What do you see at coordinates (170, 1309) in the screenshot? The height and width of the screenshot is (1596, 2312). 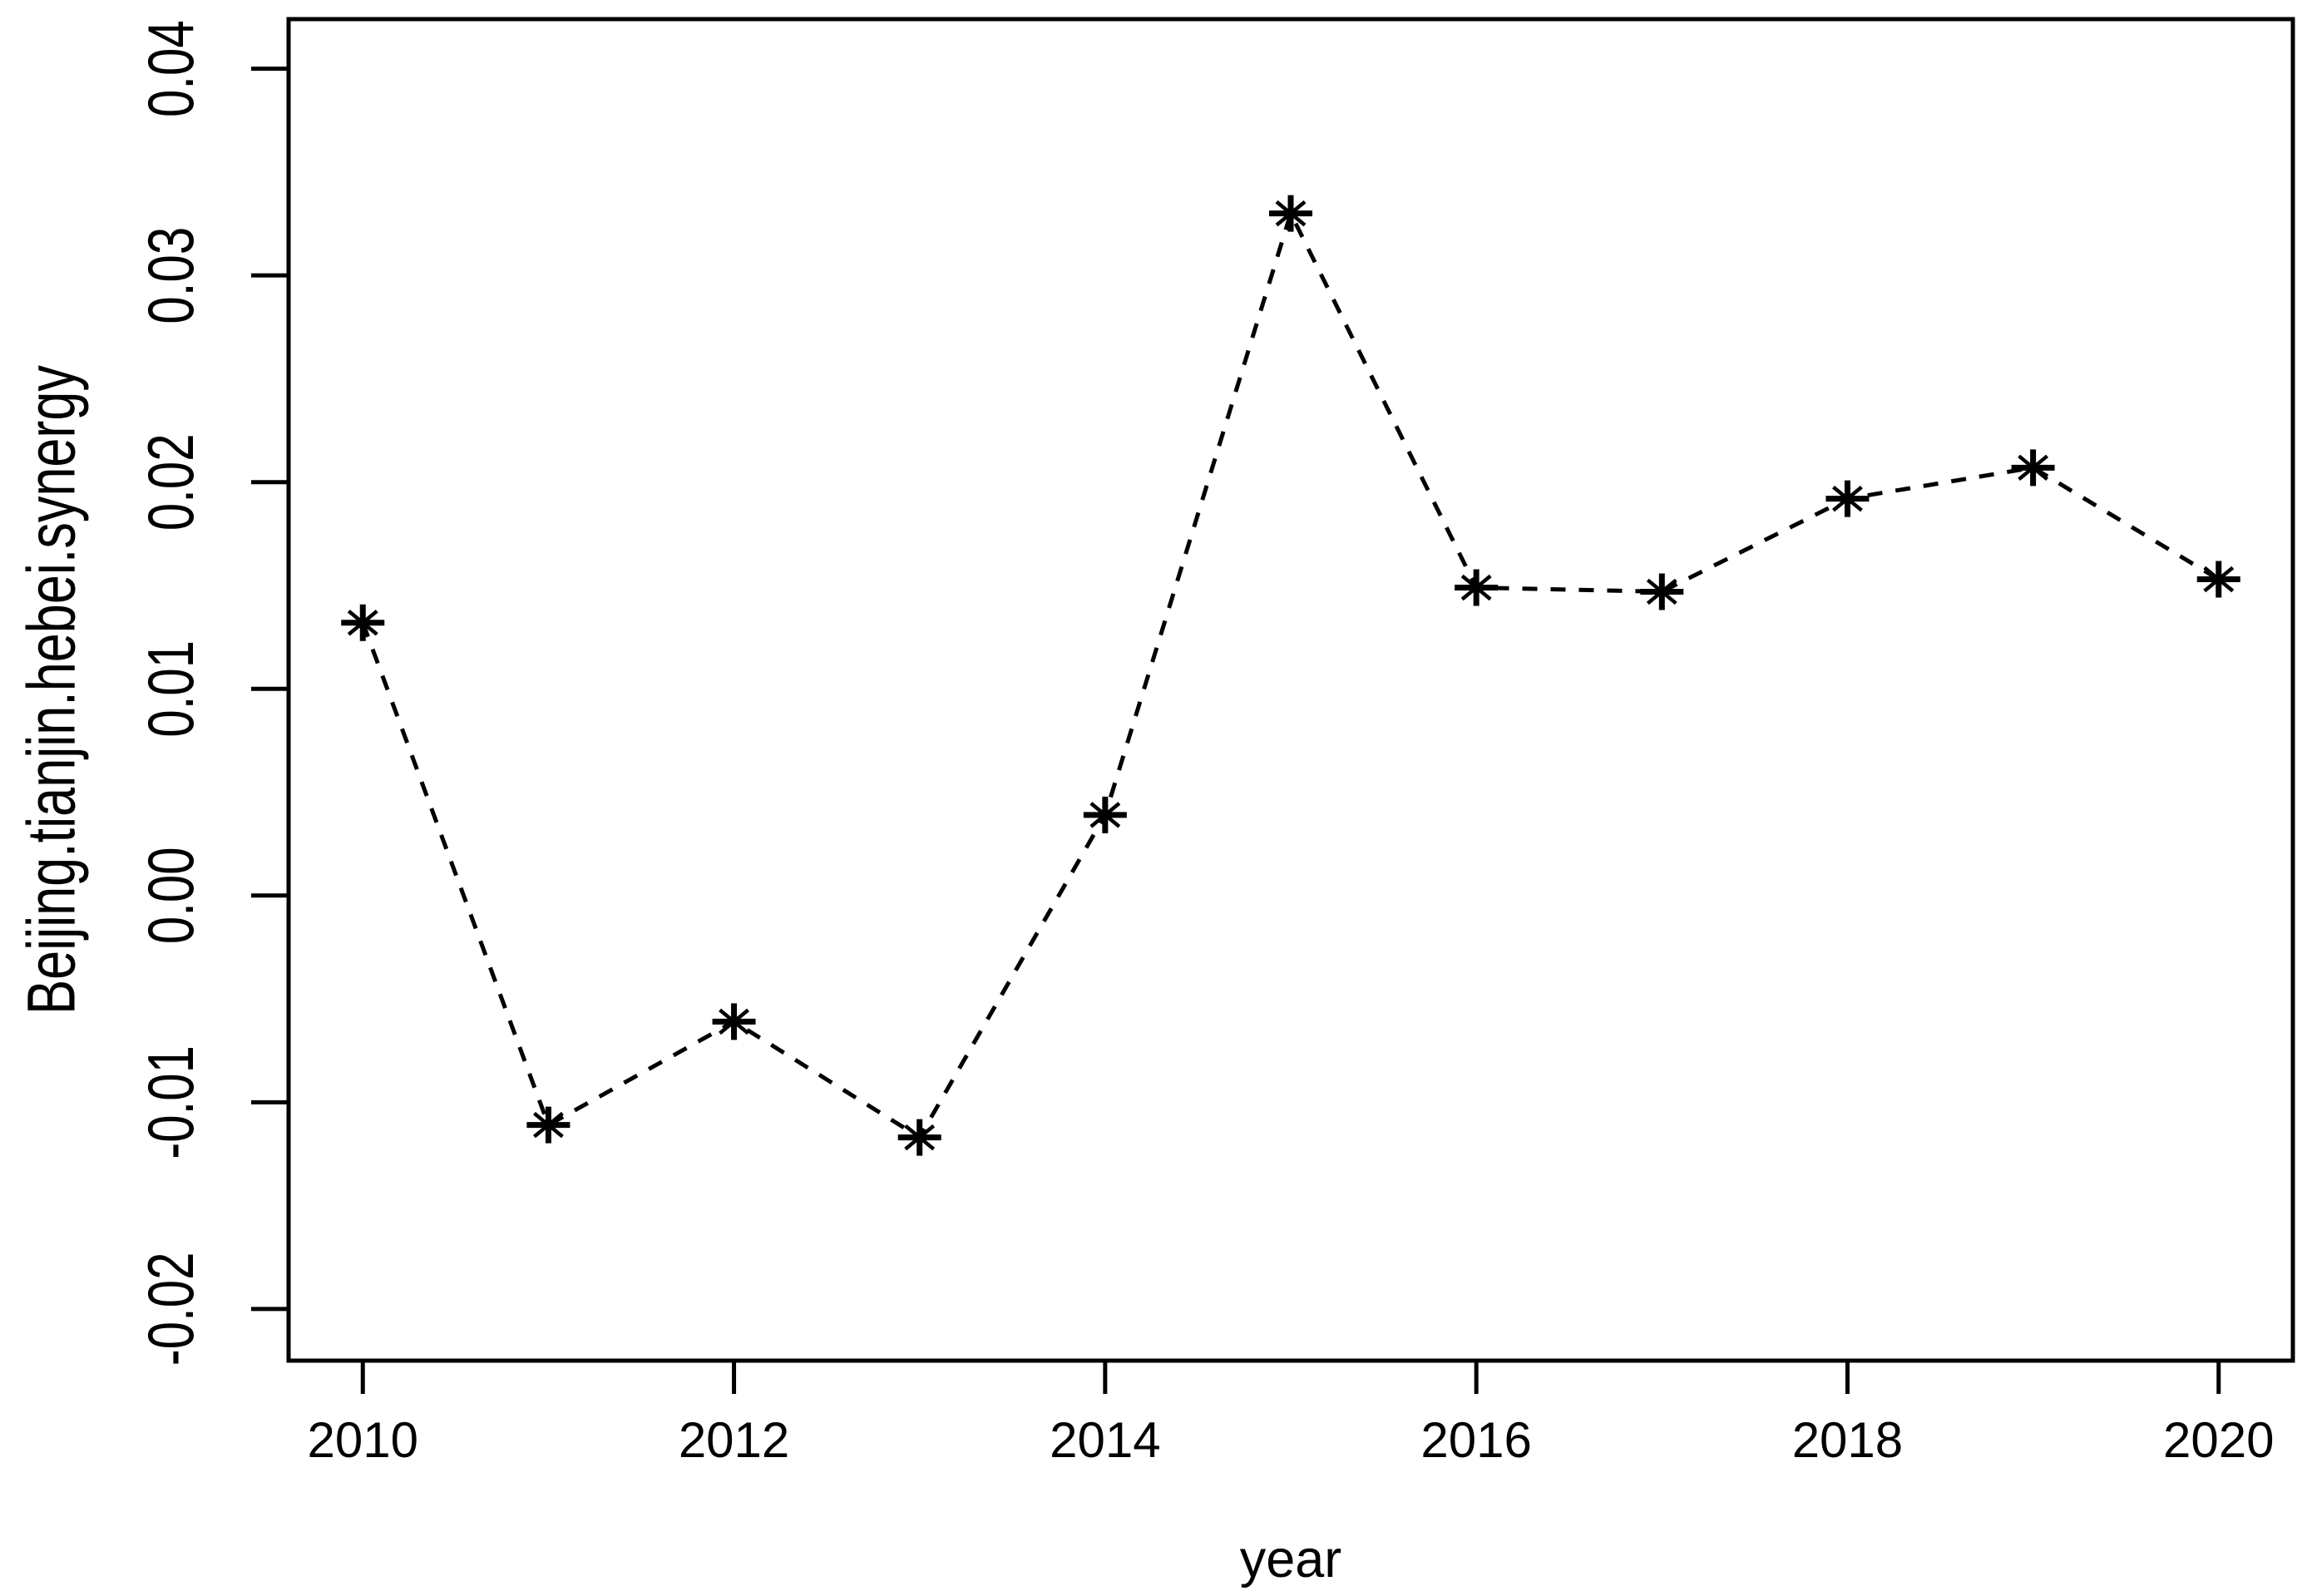 I see `y-tick-label: -0.02` at bounding box center [170, 1309].